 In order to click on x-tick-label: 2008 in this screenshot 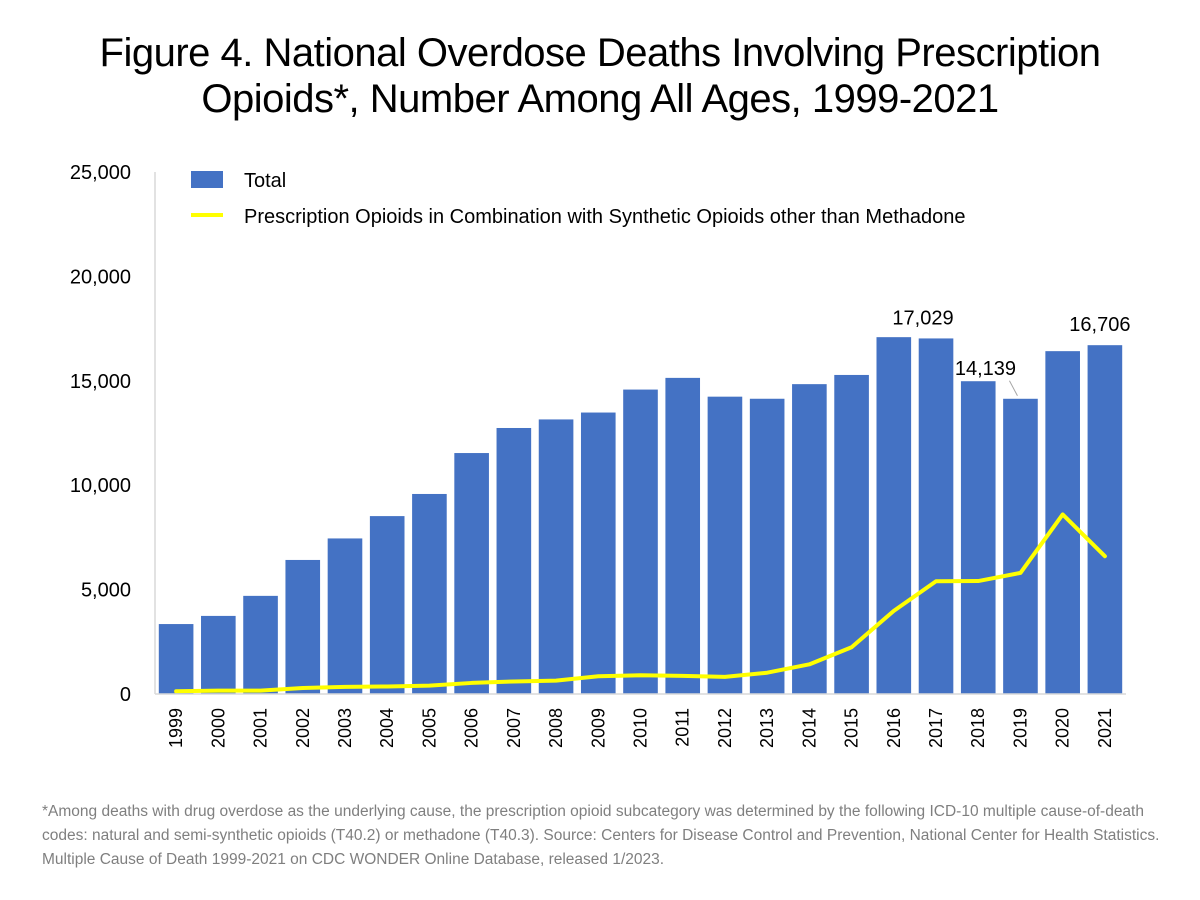, I will do `click(556, 728)`.